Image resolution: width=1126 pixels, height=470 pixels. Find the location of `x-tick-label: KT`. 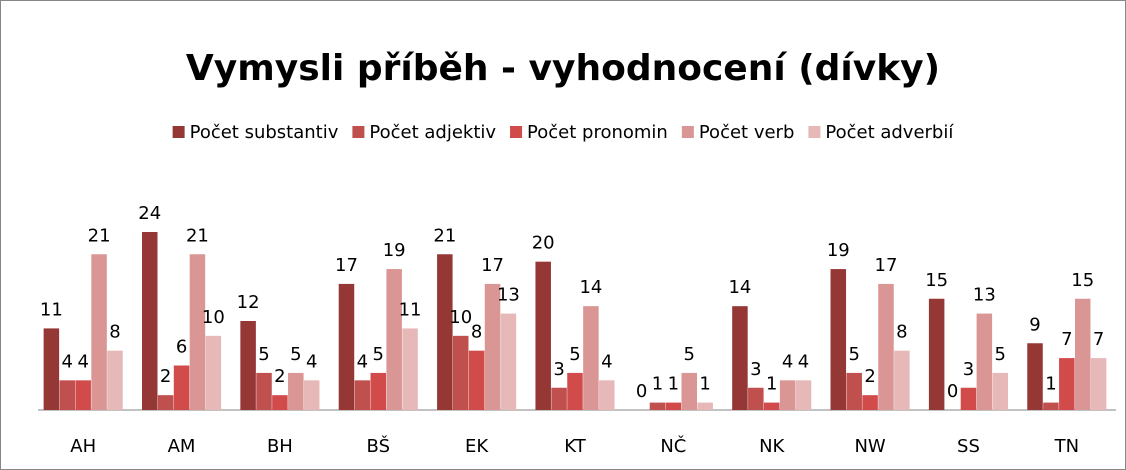

x-tick-label: KT is located at coordinates (575, 446).